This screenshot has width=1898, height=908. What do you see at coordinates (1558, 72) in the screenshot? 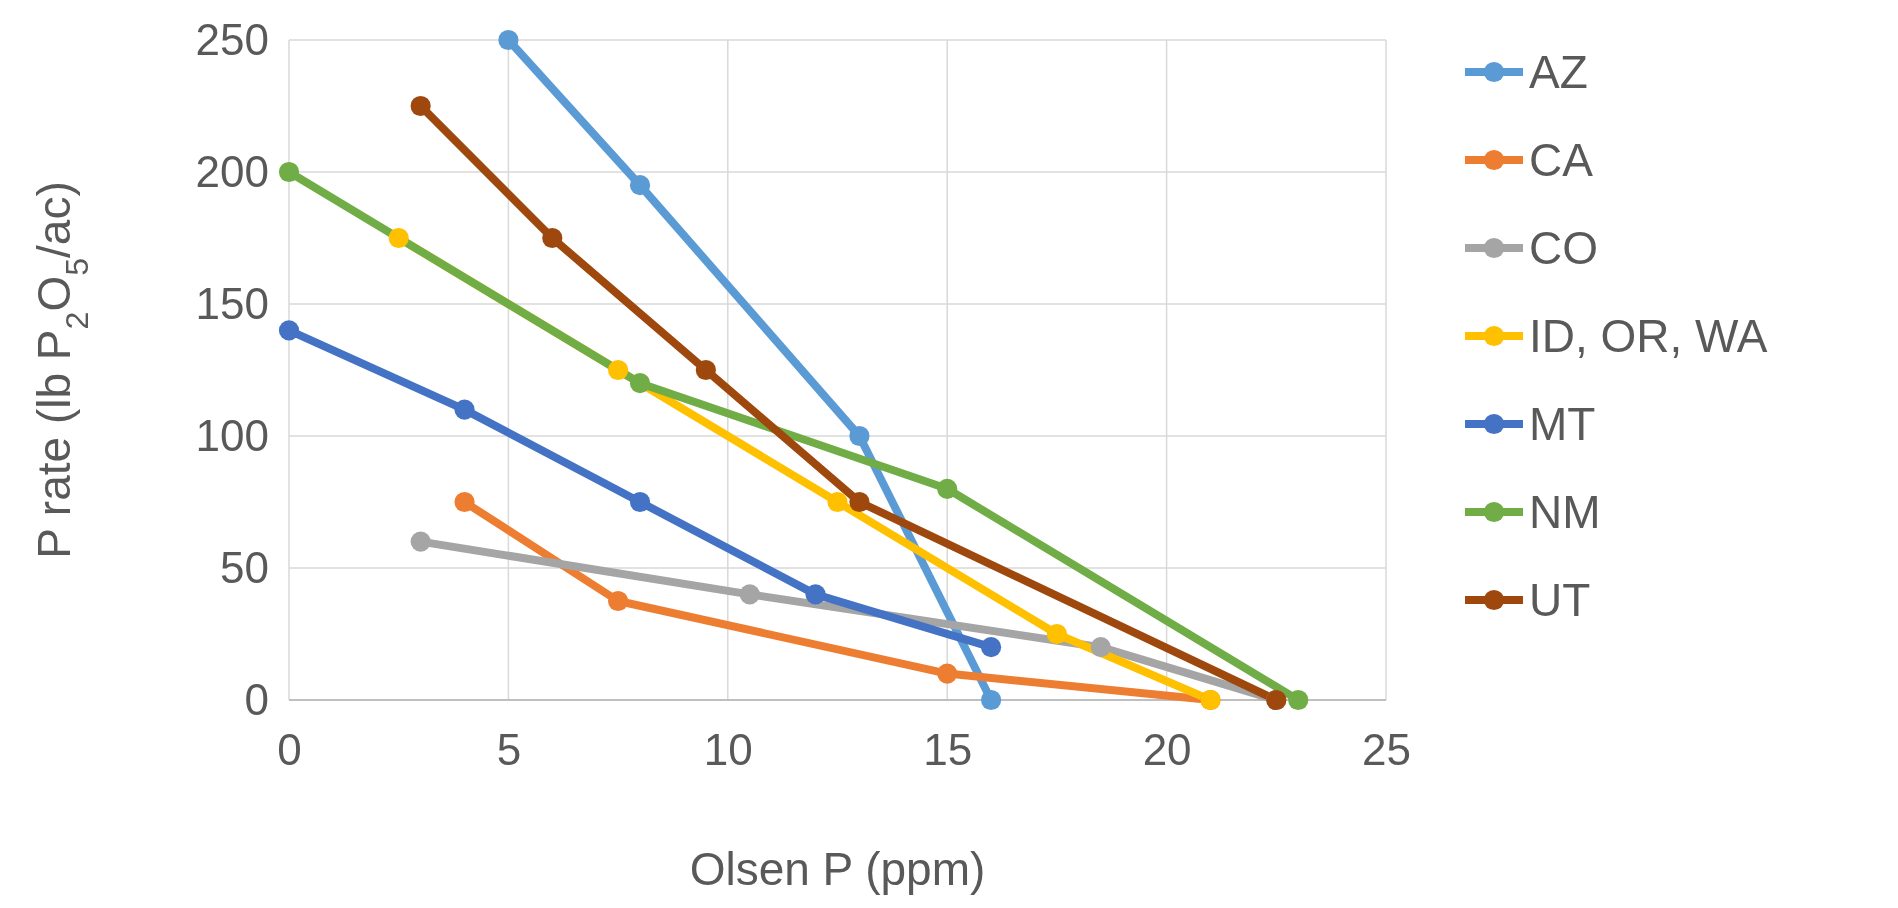
I see `legend-label: AZ` at bounding box center [1558, 72].